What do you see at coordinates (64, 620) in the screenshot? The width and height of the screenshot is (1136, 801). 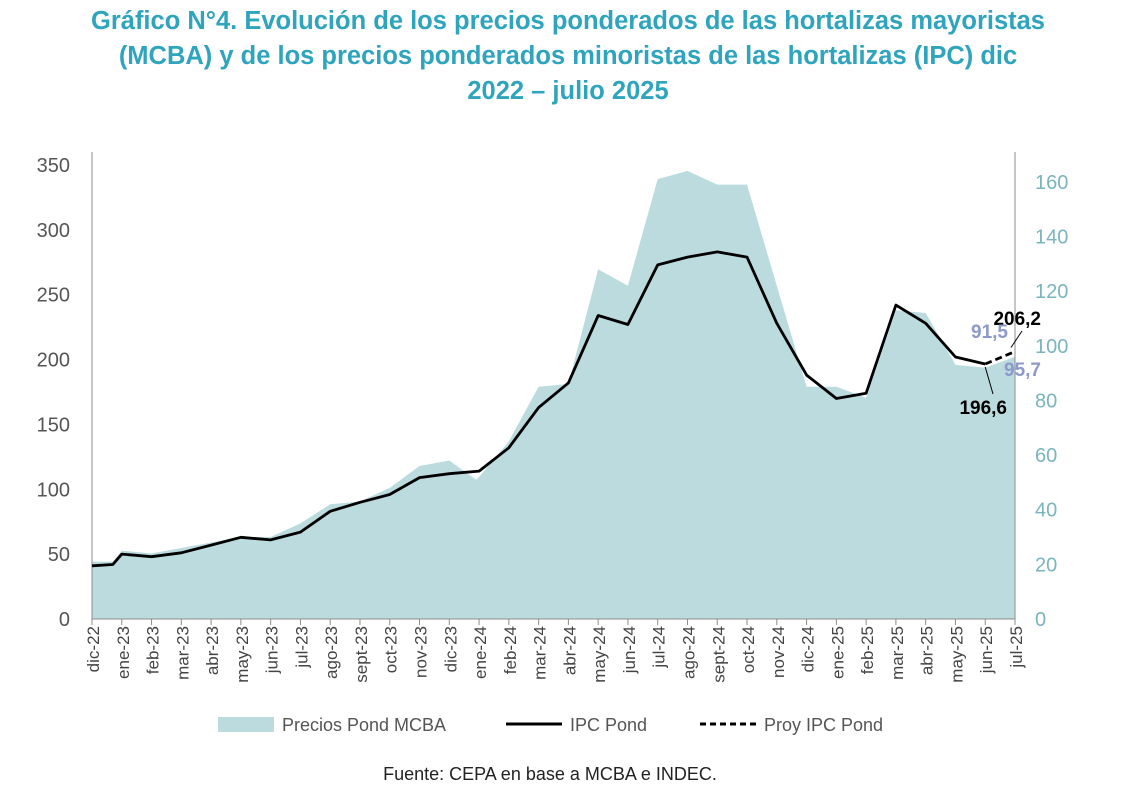 I see `y-left-tick-label: 0` at bounding box center [64, 620].